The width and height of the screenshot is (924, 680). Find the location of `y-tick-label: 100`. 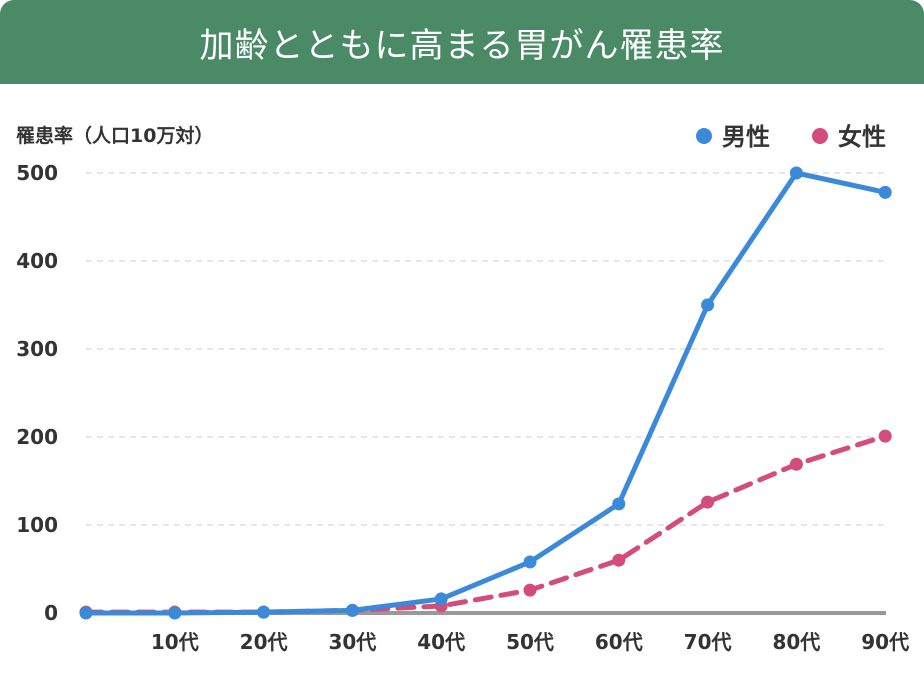

y-tick-label: 100 is located at coordinates (37, 525).